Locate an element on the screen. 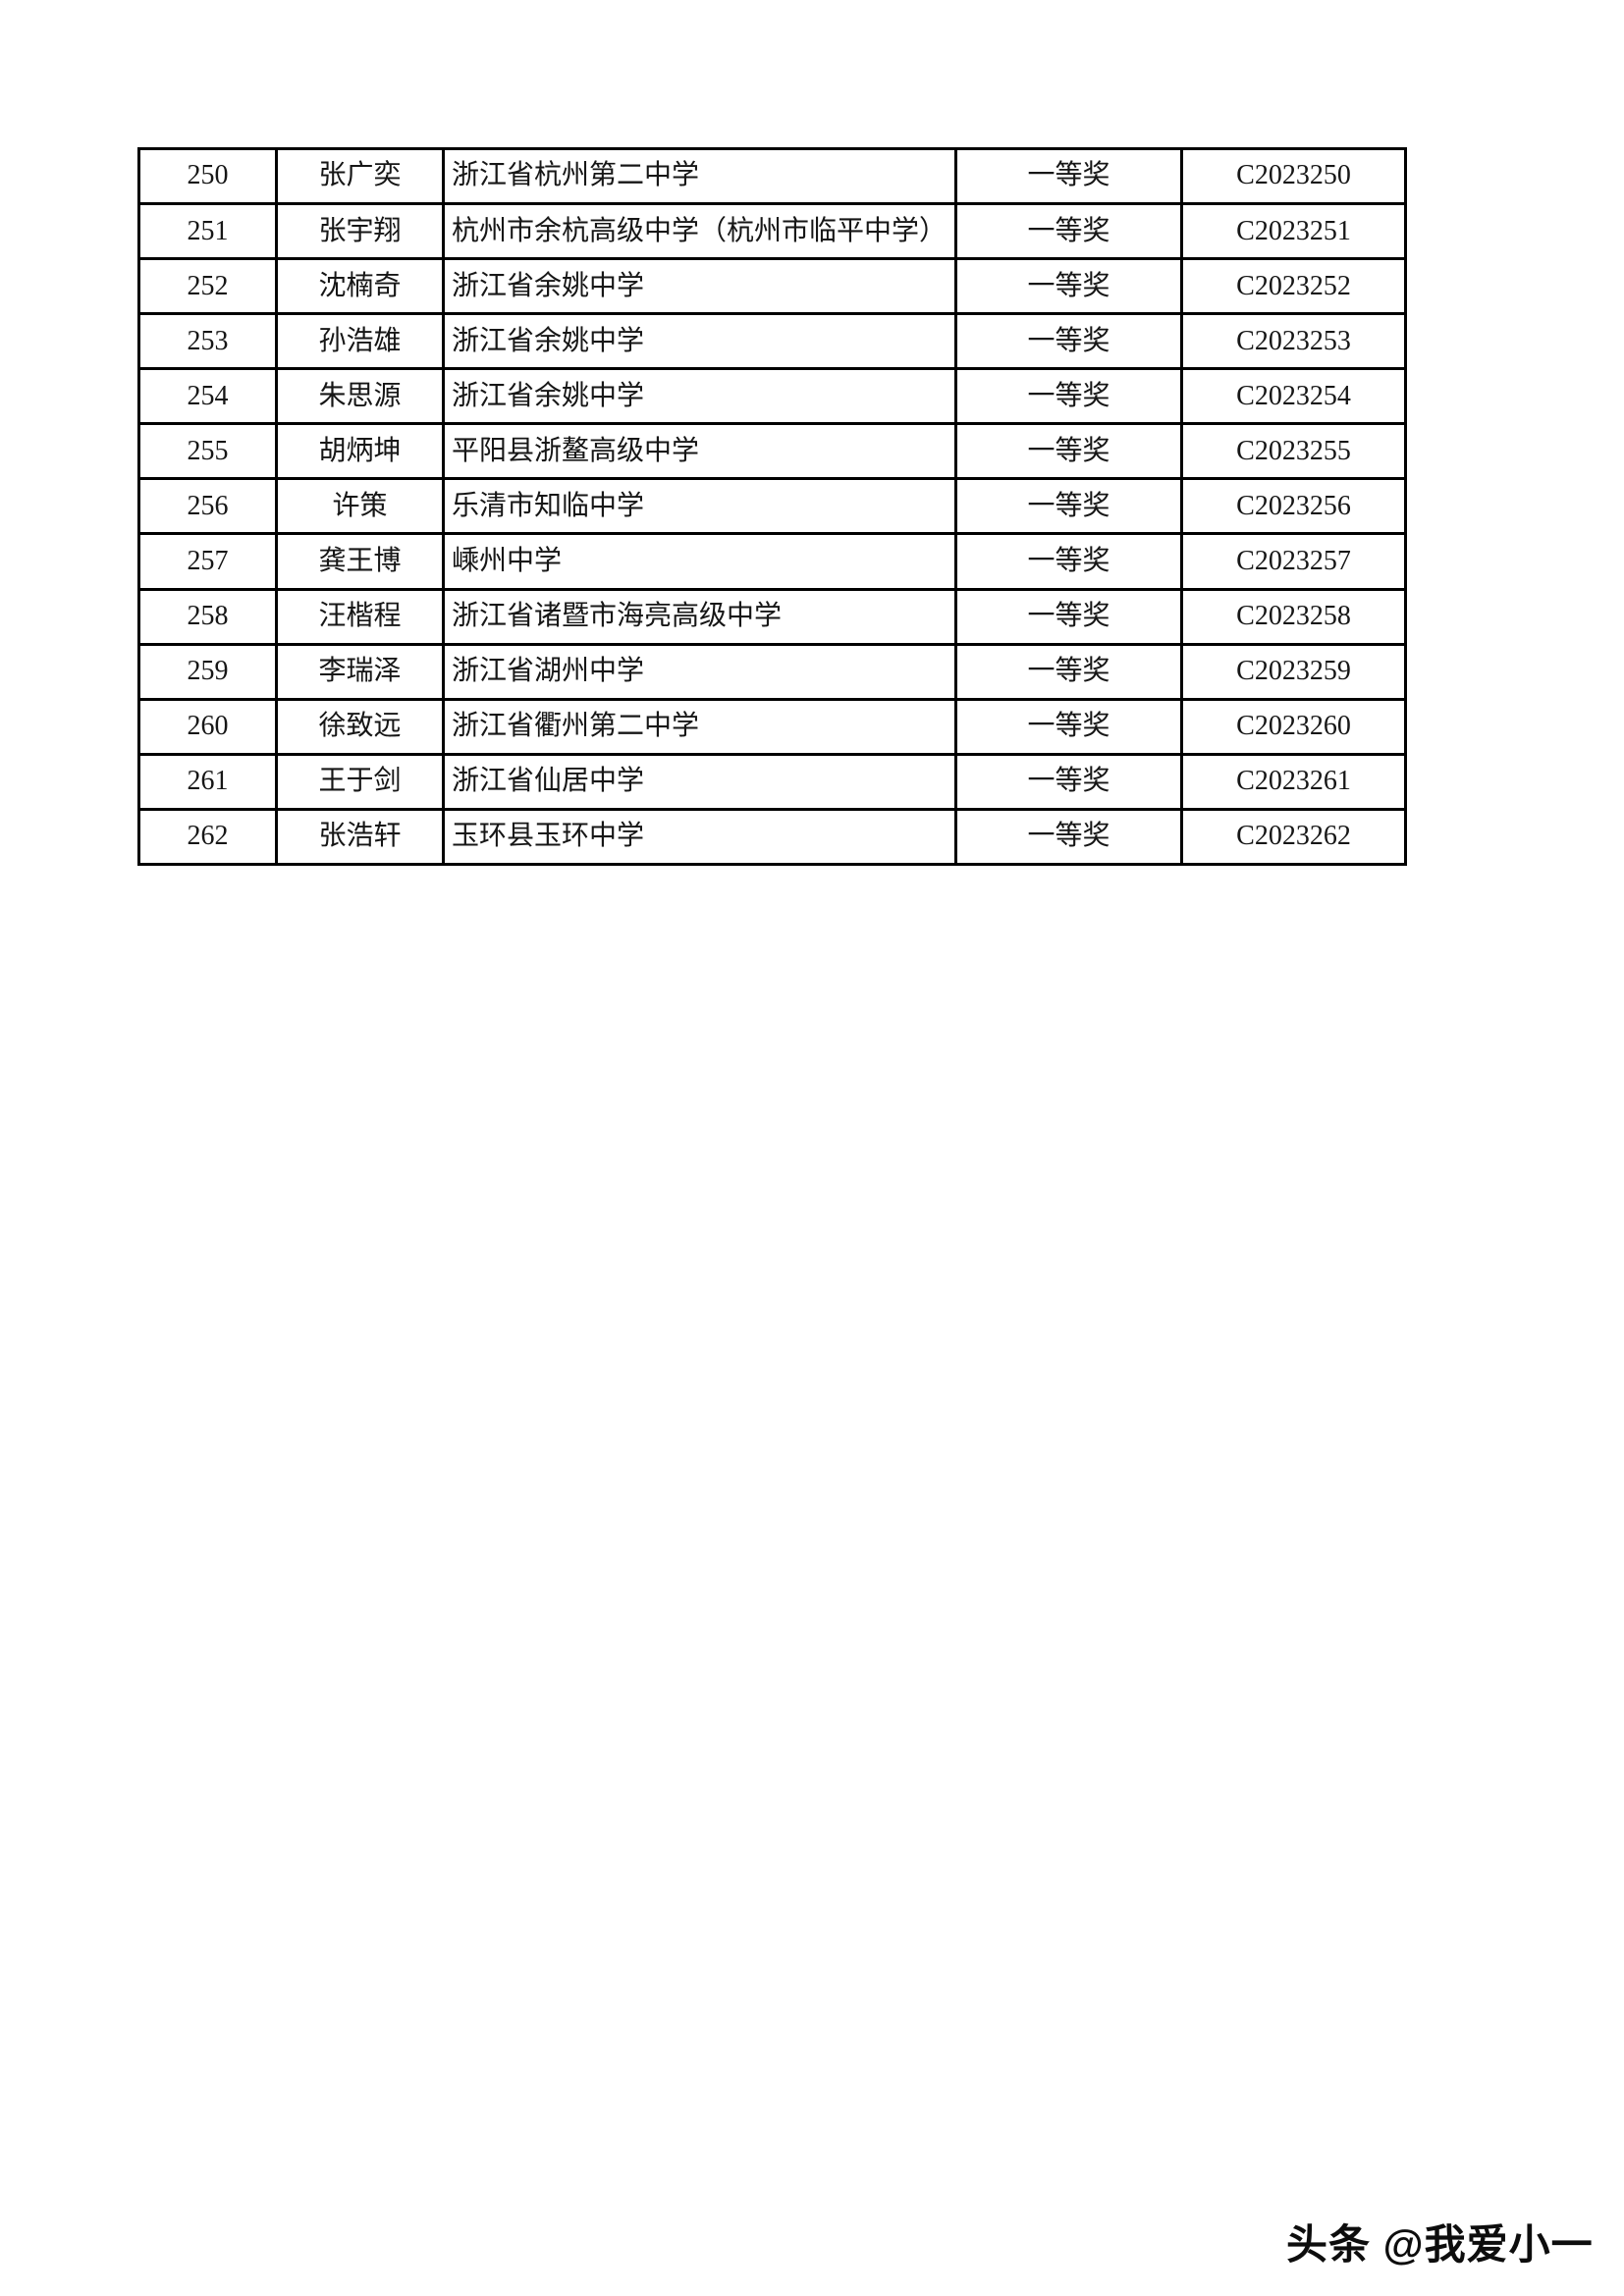  cell-name: 张广奕 is located at coordinates (360, 176).